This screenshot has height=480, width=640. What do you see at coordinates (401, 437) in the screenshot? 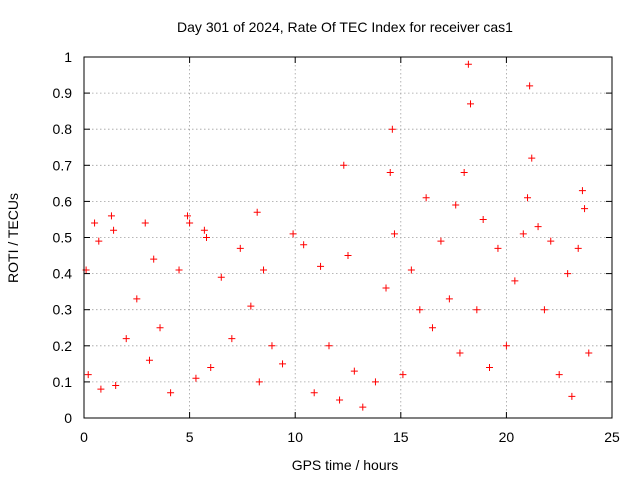
I see `x-tick-label: 15` at bounding box center [401, 437].